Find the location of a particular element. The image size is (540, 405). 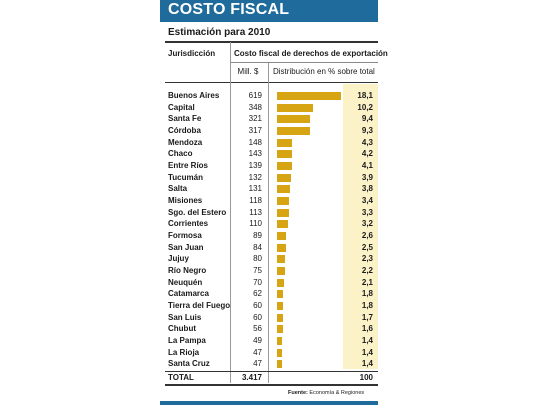

percent-label: 3,8 is located at coordinates (367, 189).